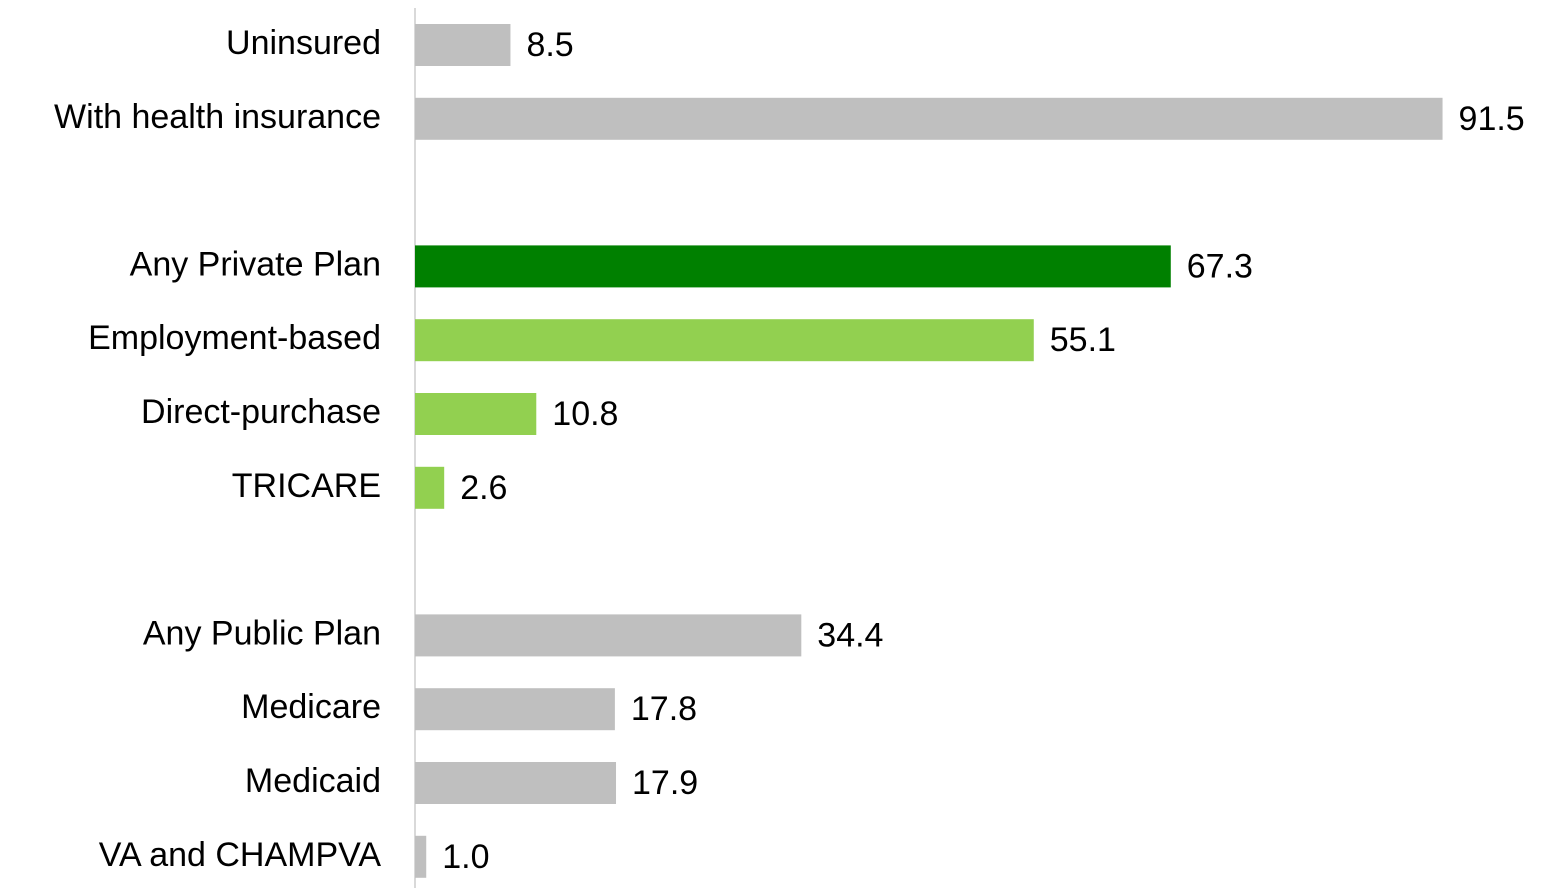 Image resolution: width=1543 pixels, height=888 pixels. Describe the element at coordinates (465, 857) in the screenshot. I see `value-label: 1.0` at that location.